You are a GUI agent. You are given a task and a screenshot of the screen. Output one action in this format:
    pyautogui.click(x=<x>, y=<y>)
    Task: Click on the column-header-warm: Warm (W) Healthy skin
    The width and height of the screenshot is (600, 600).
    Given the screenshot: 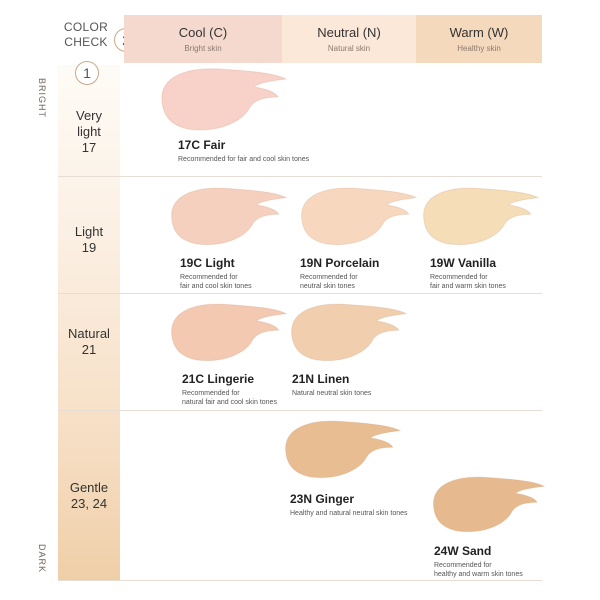 What is the action you would take?
    pyautogui.click(x=479, y=39)
    